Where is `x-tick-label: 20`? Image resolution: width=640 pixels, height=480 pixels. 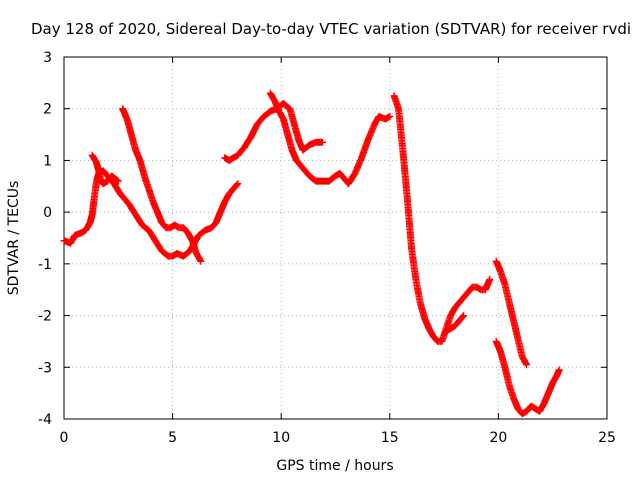 x-tick-label: 20 is located at coordinates (498, 438).